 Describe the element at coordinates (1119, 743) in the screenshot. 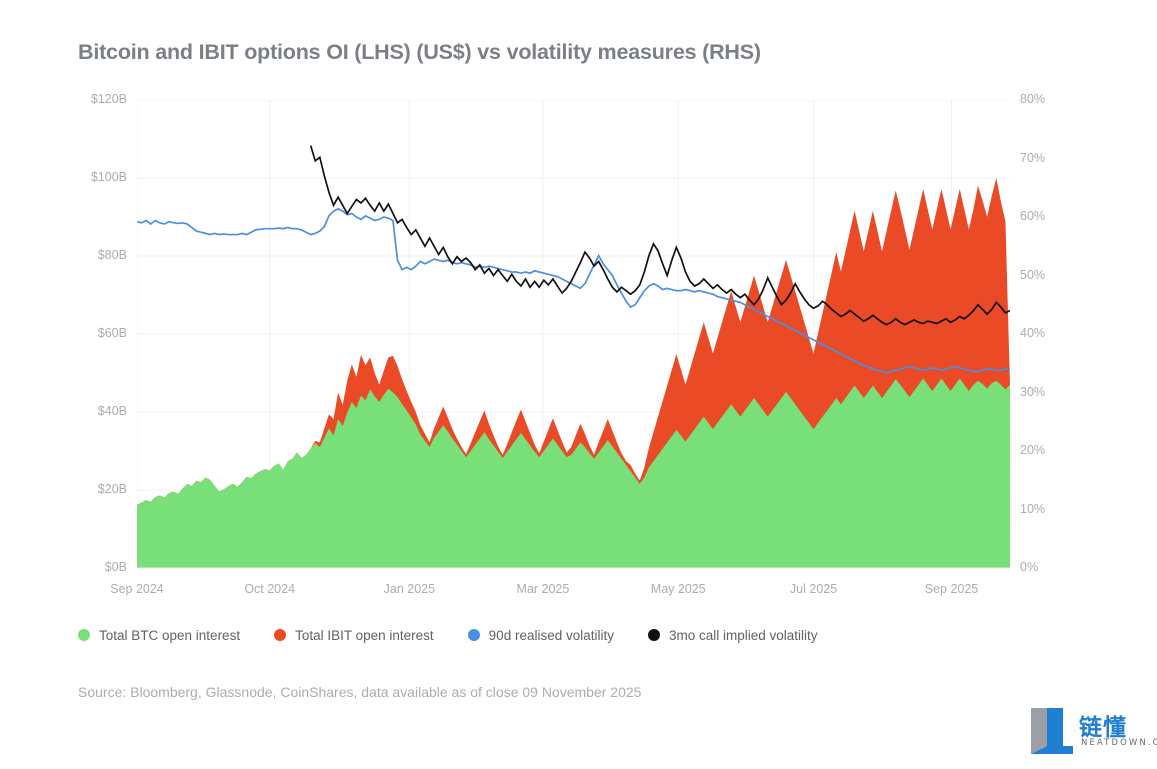

I see `watermark-url-text: NEATDOWN.COM` at that location.